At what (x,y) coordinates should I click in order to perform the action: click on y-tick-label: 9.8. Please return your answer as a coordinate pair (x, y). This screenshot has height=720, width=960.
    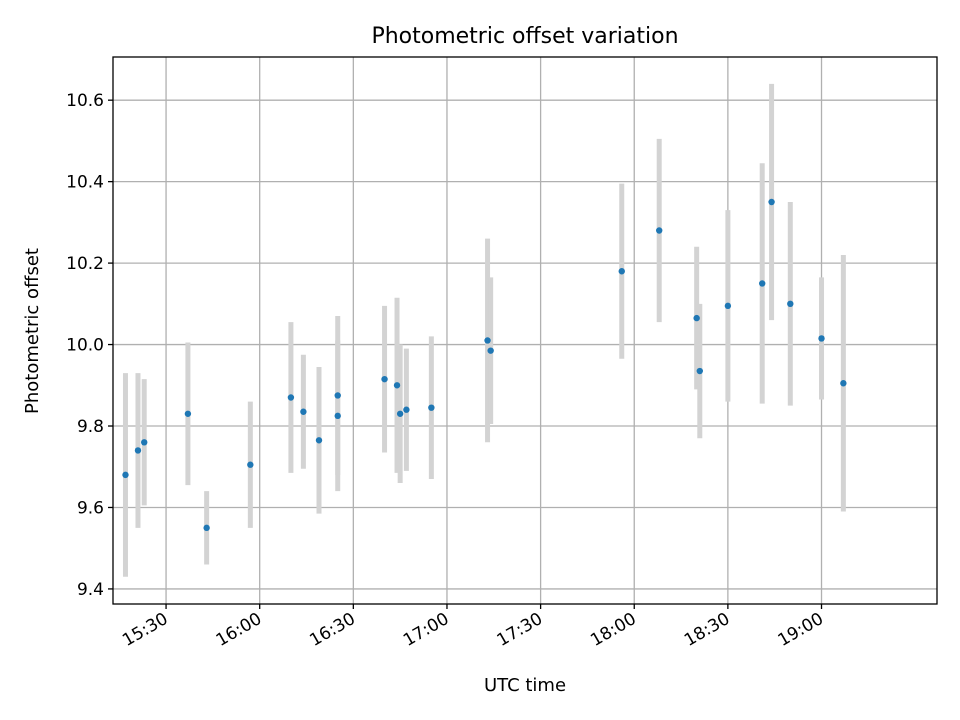
    Looking at the image, I should click on (90, 427).